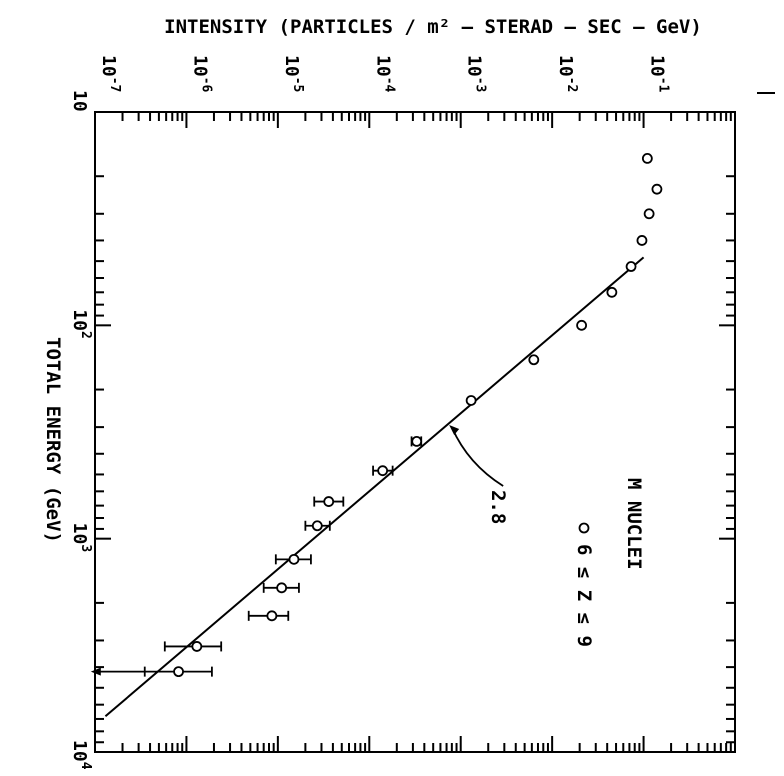 This screenshot has height=776, width=784. I want to click on energy-tick-text: 10, so click(79, 101).